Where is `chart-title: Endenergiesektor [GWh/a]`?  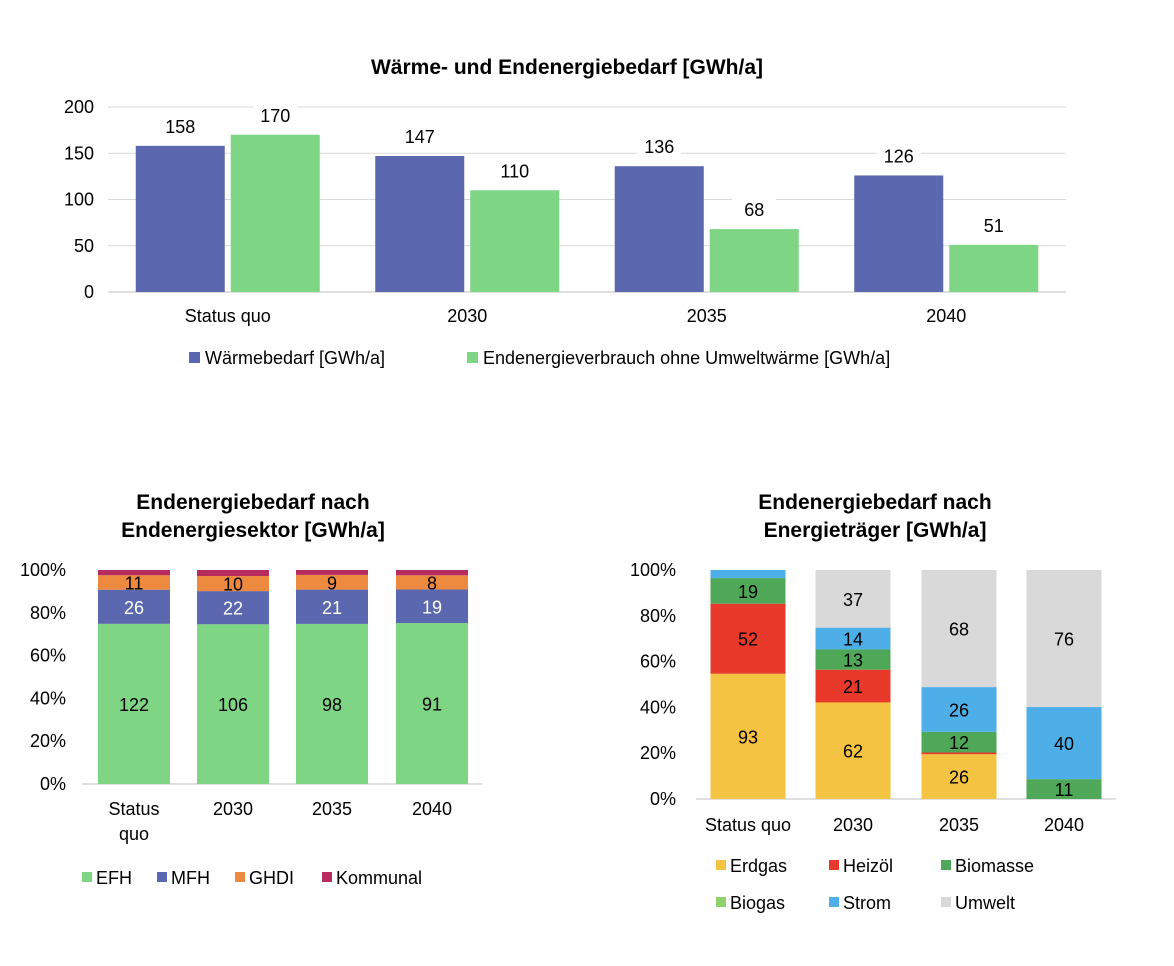
chart-title: Endenergiesektor [GWh/a] is located at coordinates (253, 530).